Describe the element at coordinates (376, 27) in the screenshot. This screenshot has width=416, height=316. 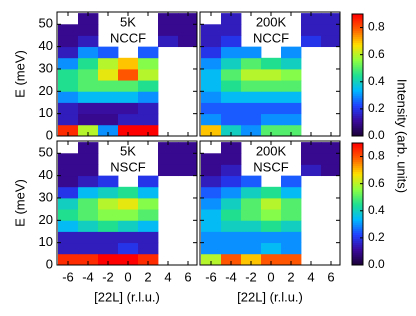
I see `colorbar-tick-label: 0.8` at that location.